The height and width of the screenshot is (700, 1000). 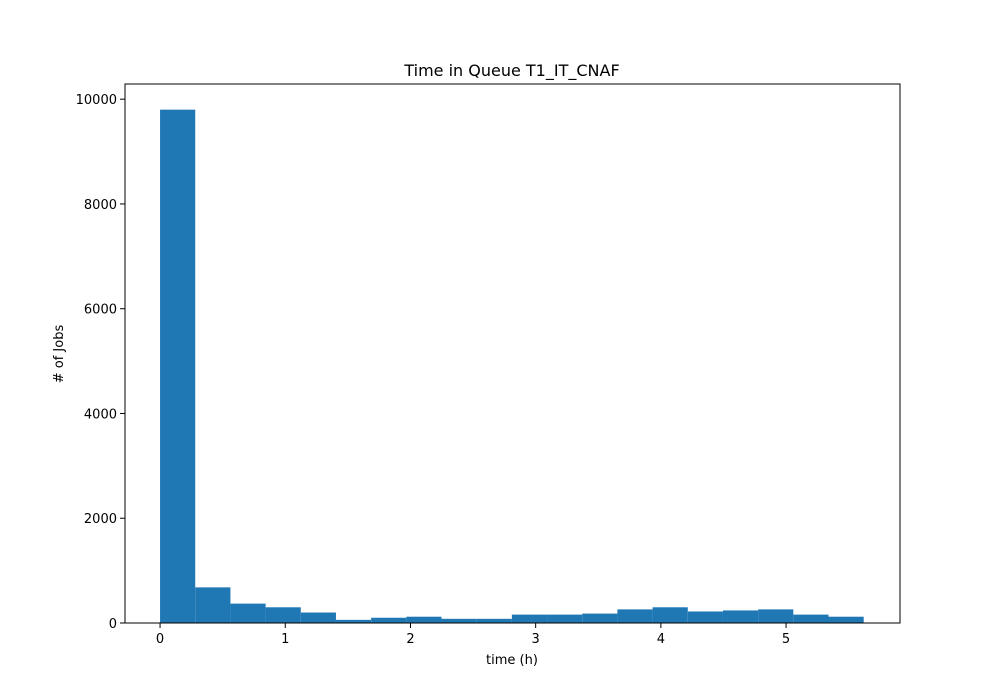 I want to click on x-tick-label: 1, so click(x=285, y=639).